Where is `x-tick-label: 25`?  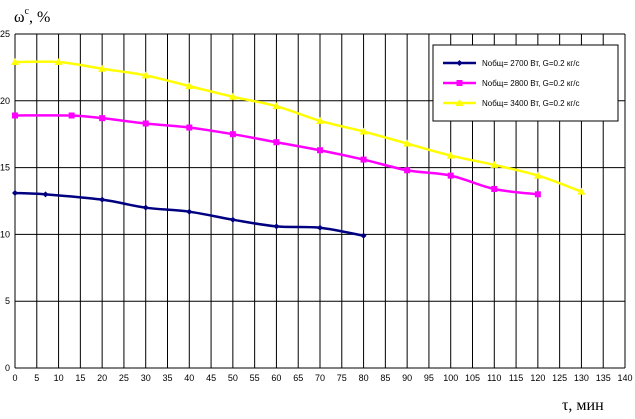 x-tick-label: 25 is located at coordinates (124, 378).